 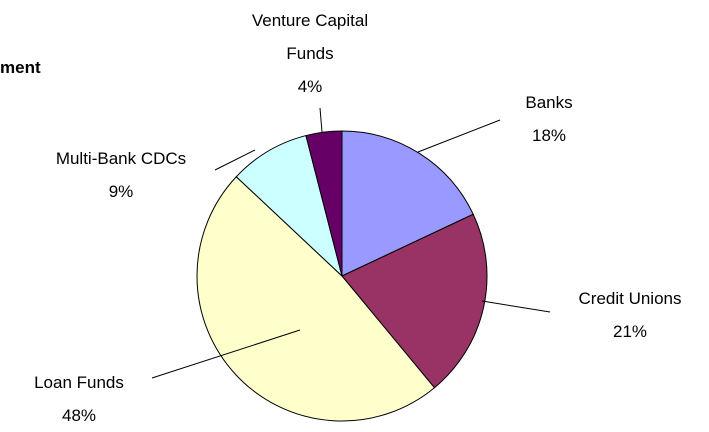 I want to click on slice-label: Multi-Bank CDCs 9%, so click(x=121, y=175).